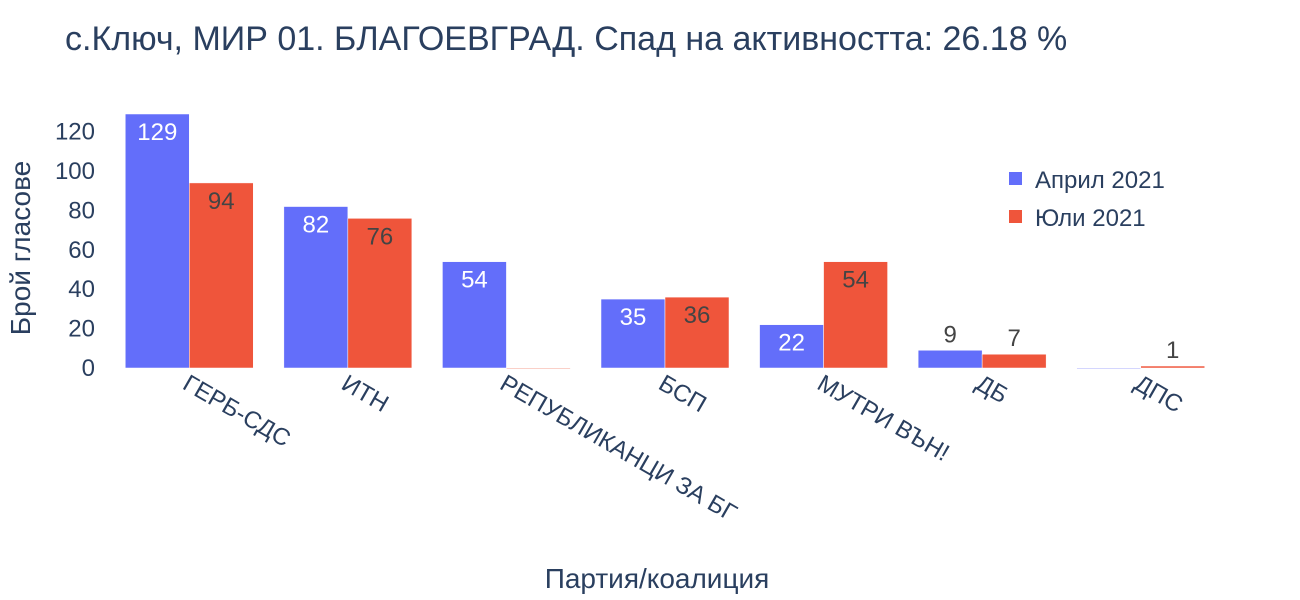 The image size is (1300, 600). Describe the element at coordinates (682, 394) in the screenshot. I see `x-tick-label: БСП` at that location.